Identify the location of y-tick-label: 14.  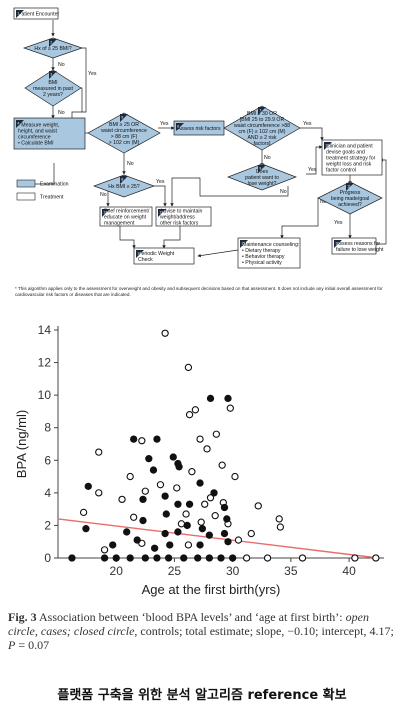
(45, 330).